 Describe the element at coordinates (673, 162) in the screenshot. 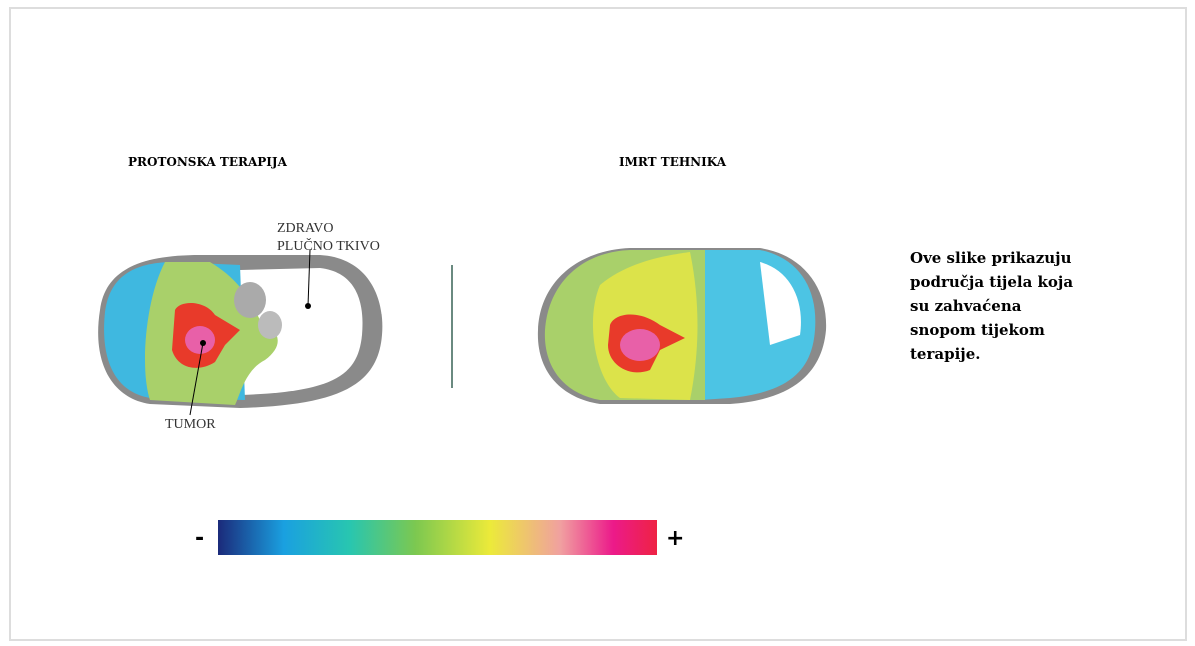

I see `panel-title: IMRT TEHNIKA` at that location.